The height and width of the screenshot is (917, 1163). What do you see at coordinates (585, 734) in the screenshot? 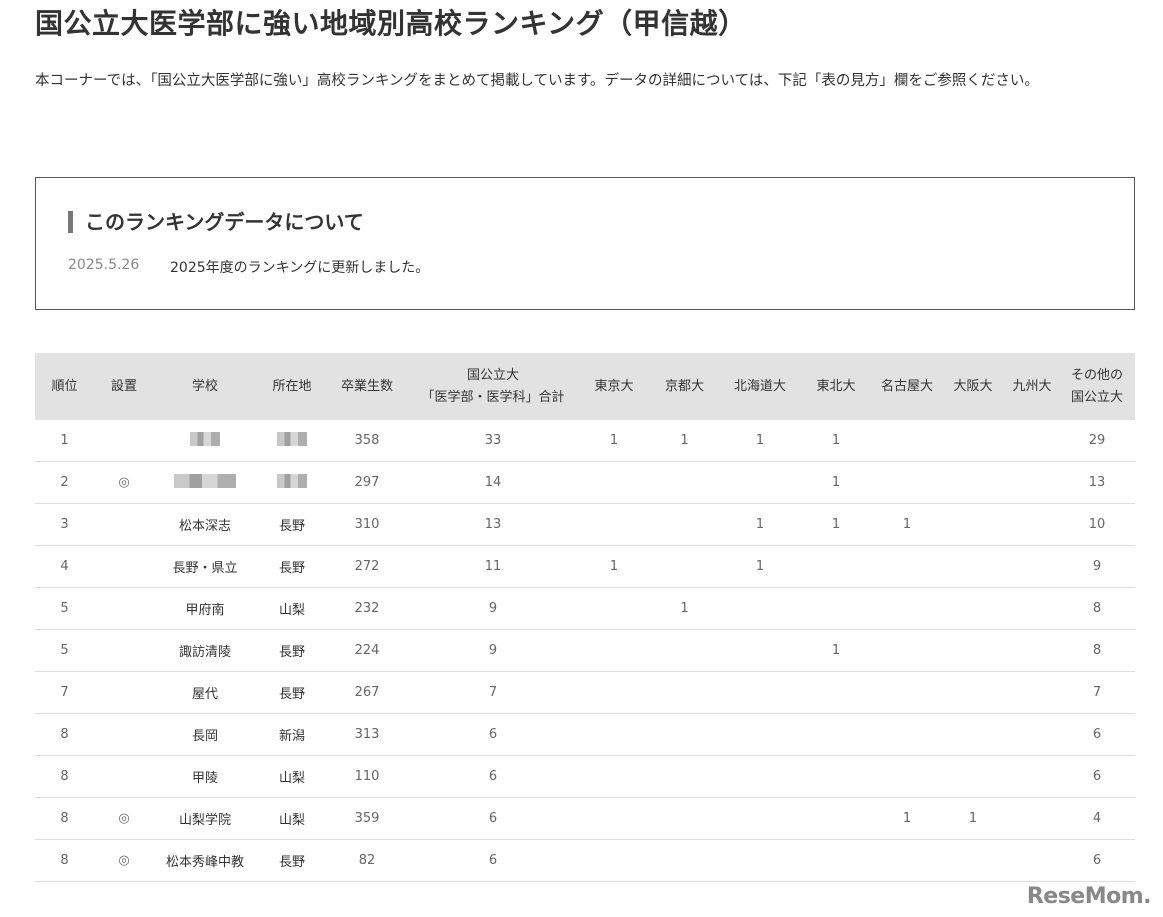
I see `table-row: 8 長岡 新潟 313 6 6` at bounding box center [585, 734].